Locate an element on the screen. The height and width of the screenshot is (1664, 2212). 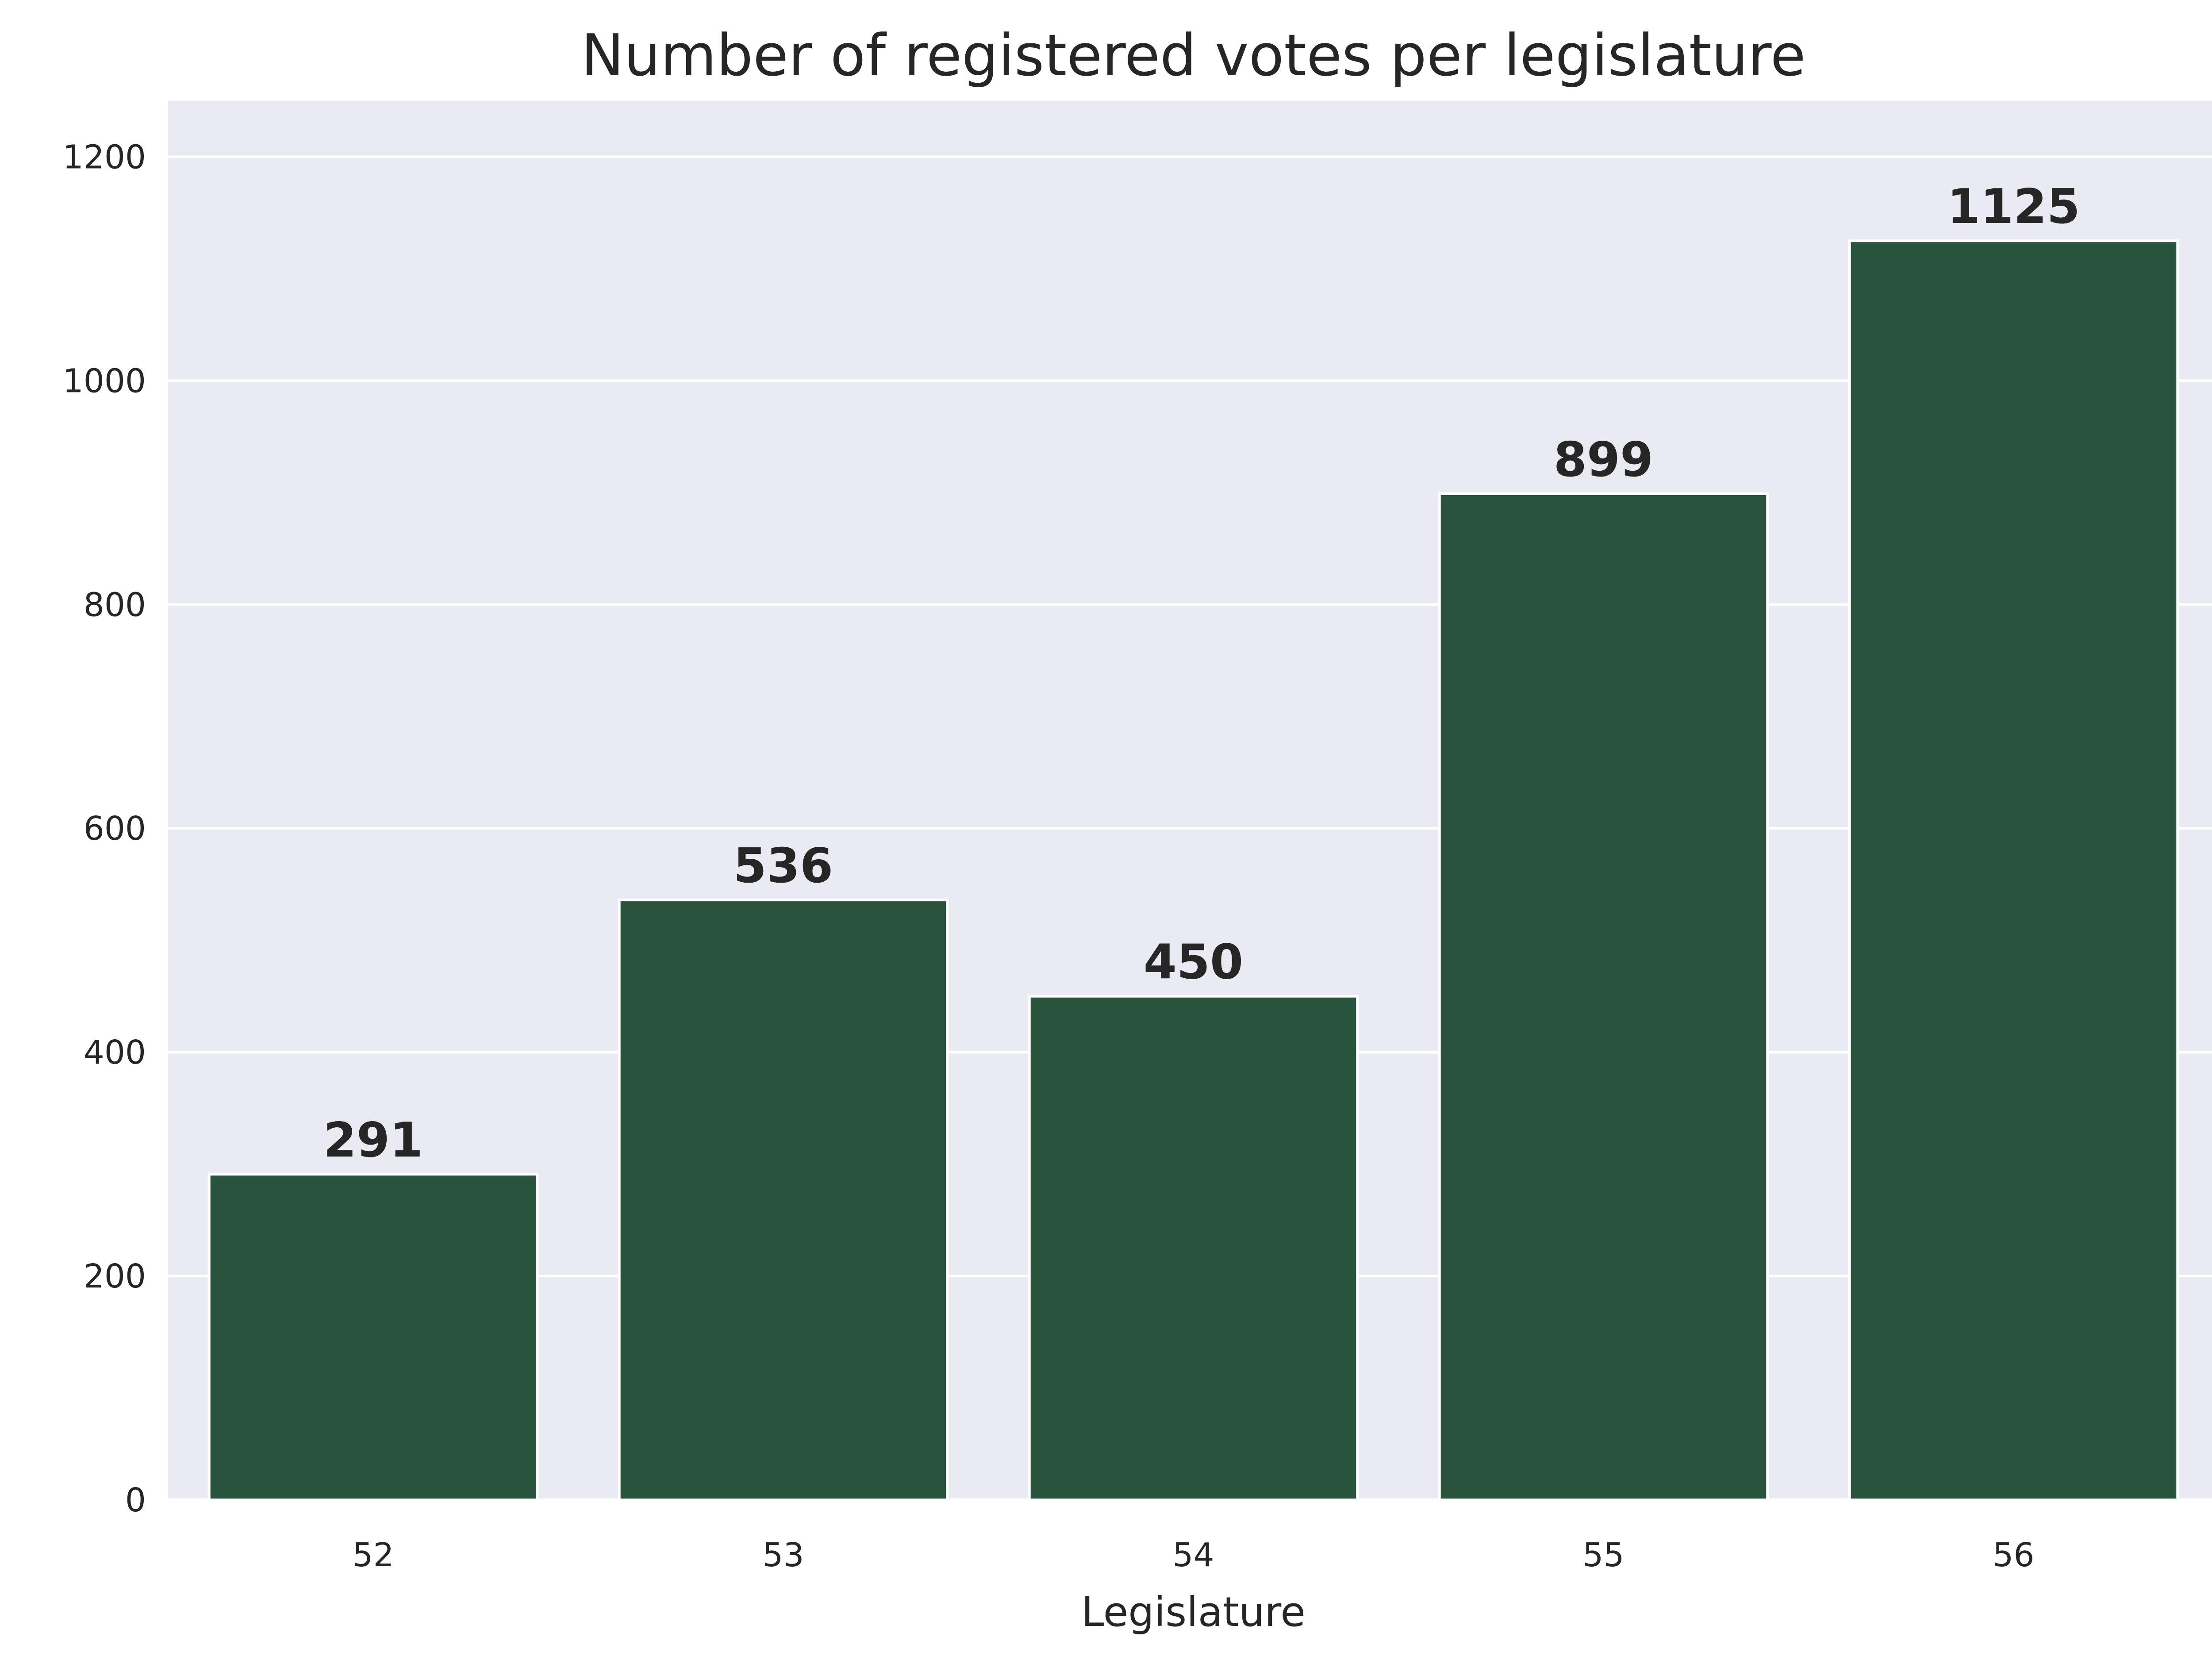
y-tick-label: 1200 is located at coordinates (105, 157).